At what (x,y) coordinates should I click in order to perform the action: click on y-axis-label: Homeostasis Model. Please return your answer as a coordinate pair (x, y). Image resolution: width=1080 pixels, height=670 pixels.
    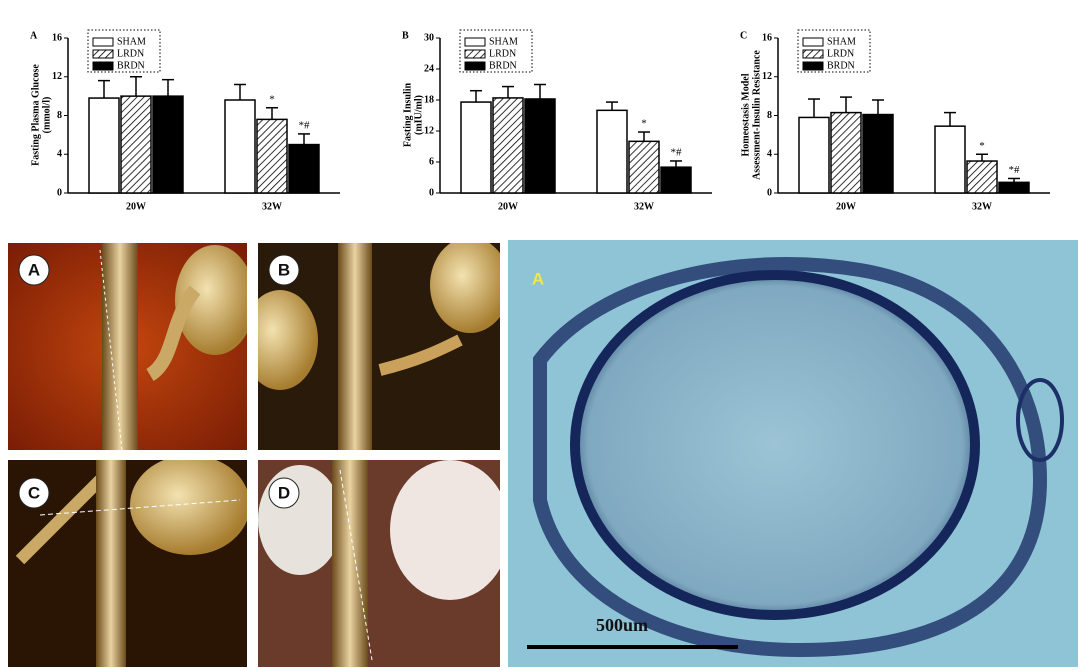
    Looking at the image, I should click on (745, 114).